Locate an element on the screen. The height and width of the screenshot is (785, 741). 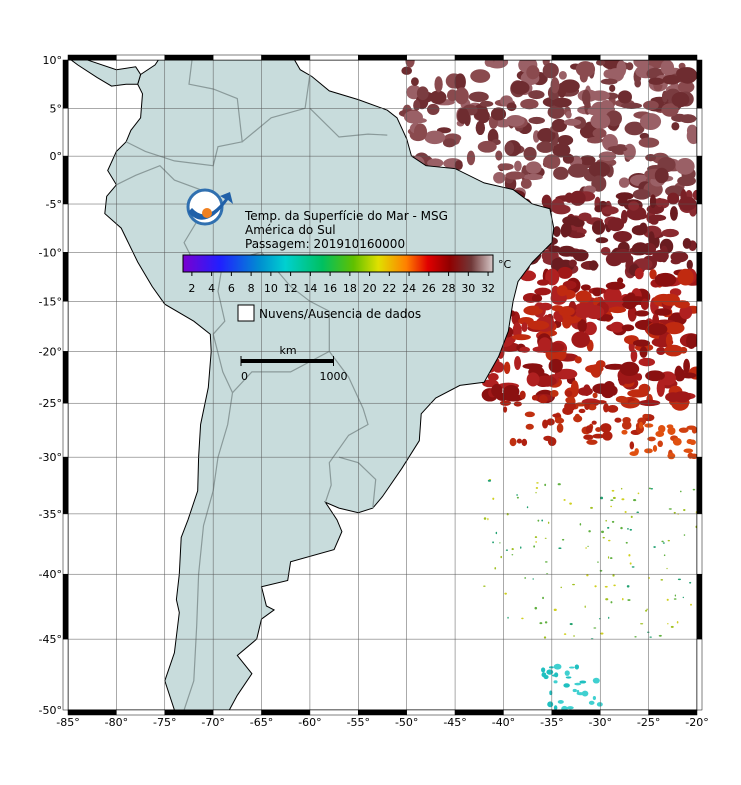
land is located at coordinates (106, 73).